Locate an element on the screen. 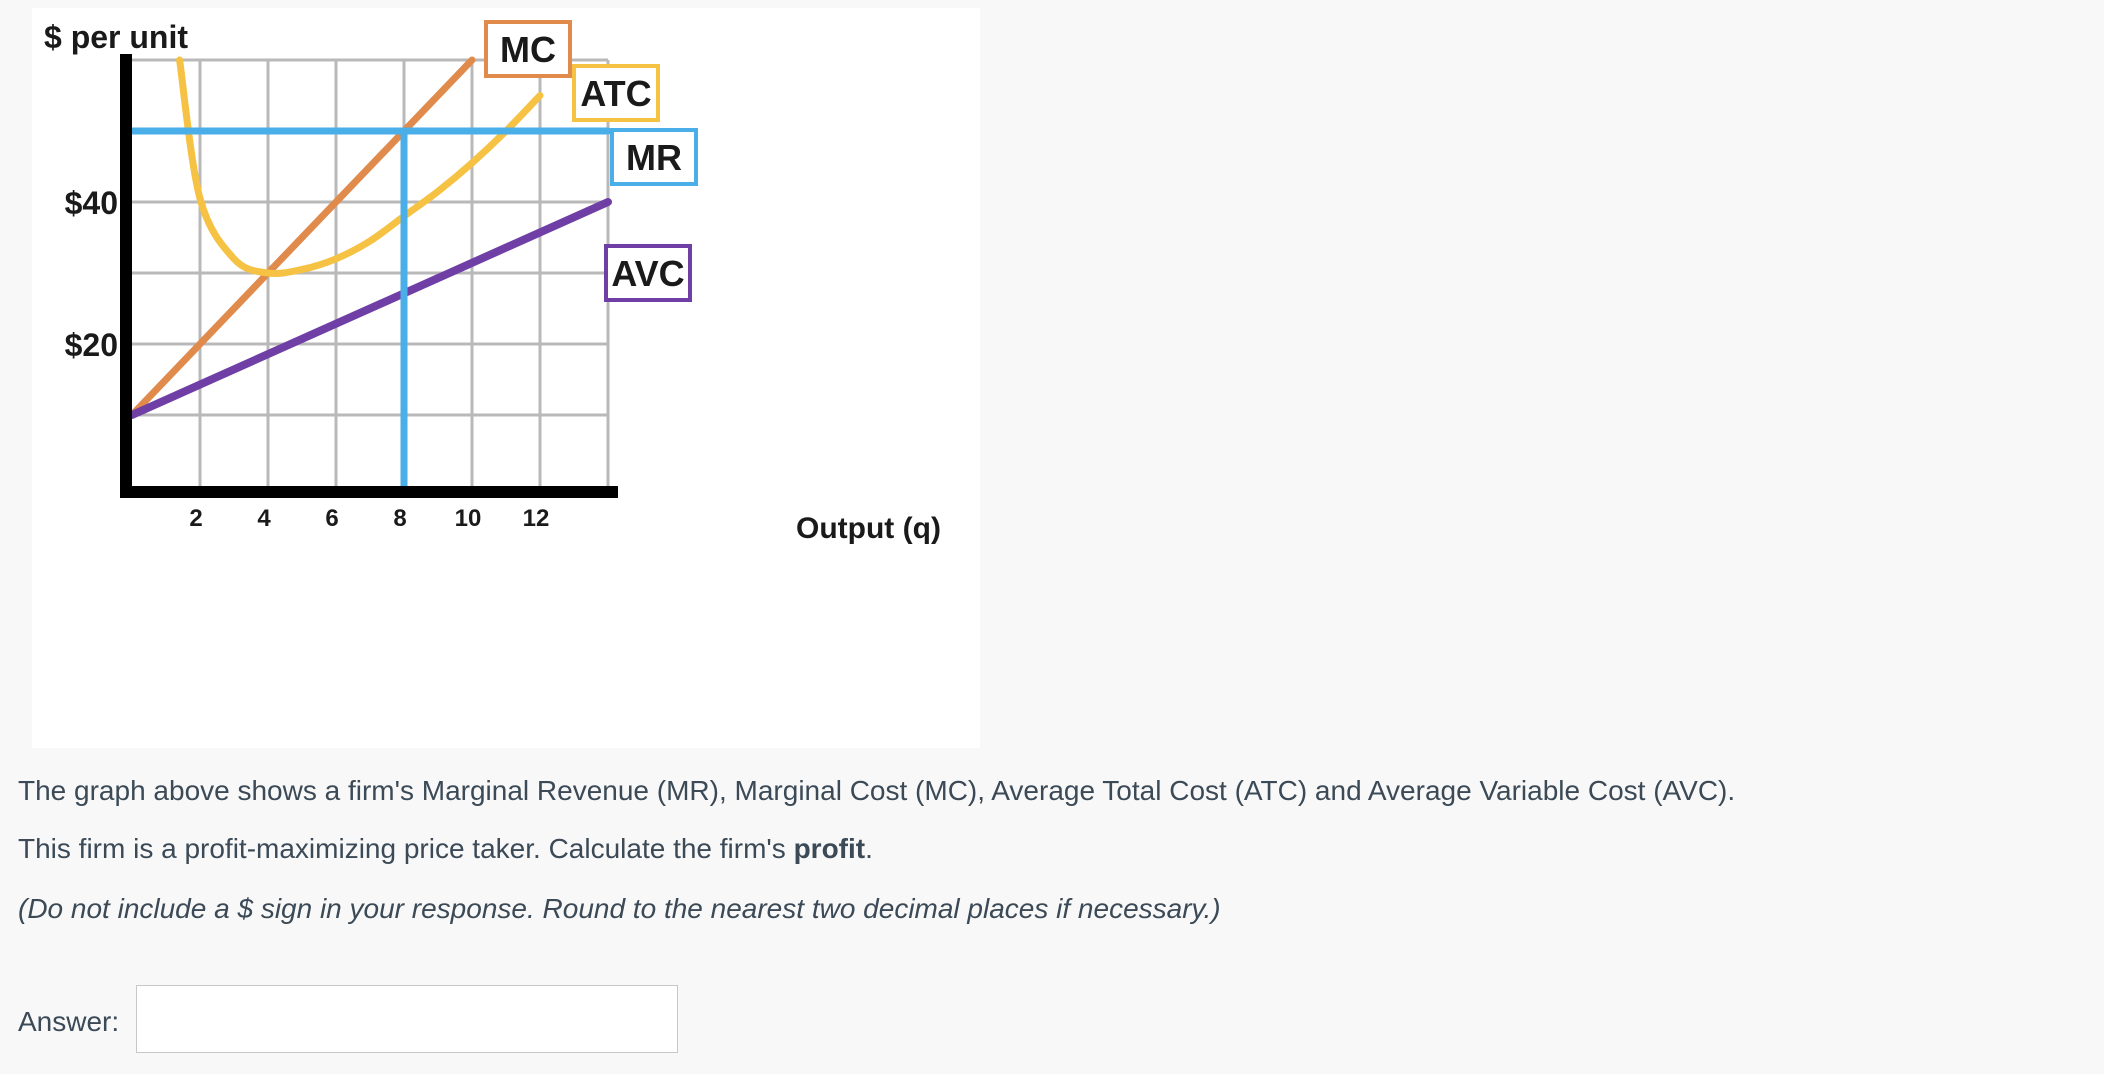  series-label-box-atc is located at coordinates (616, 93).